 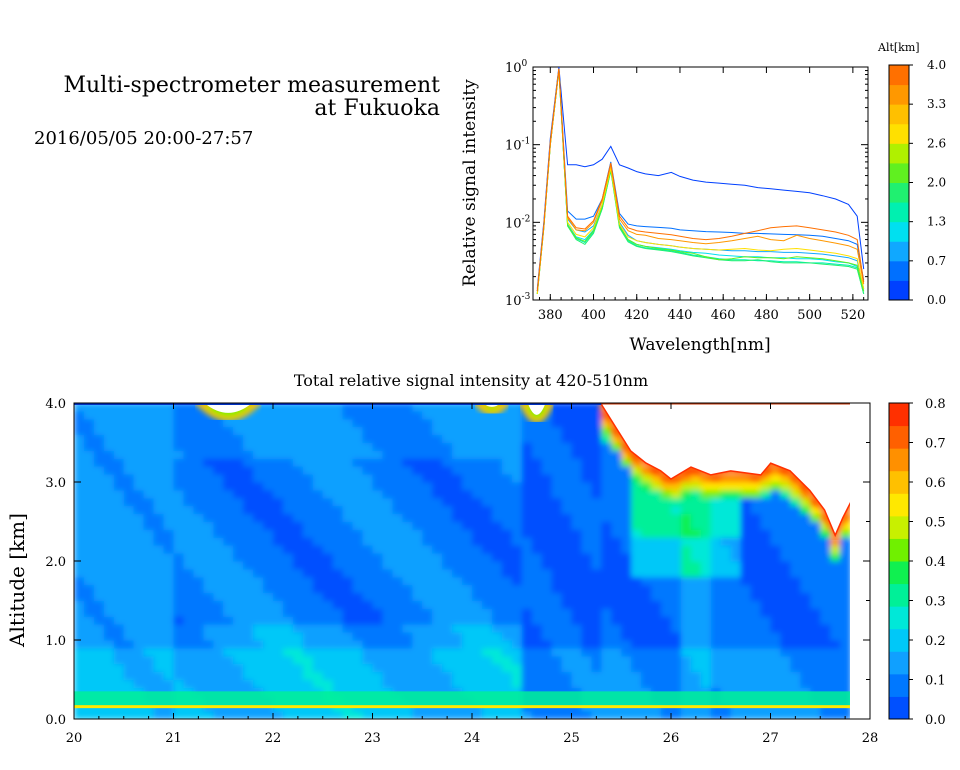 I want to click on intensity-colorbar-tick-label: 0.1, so click(x=935, y=681).